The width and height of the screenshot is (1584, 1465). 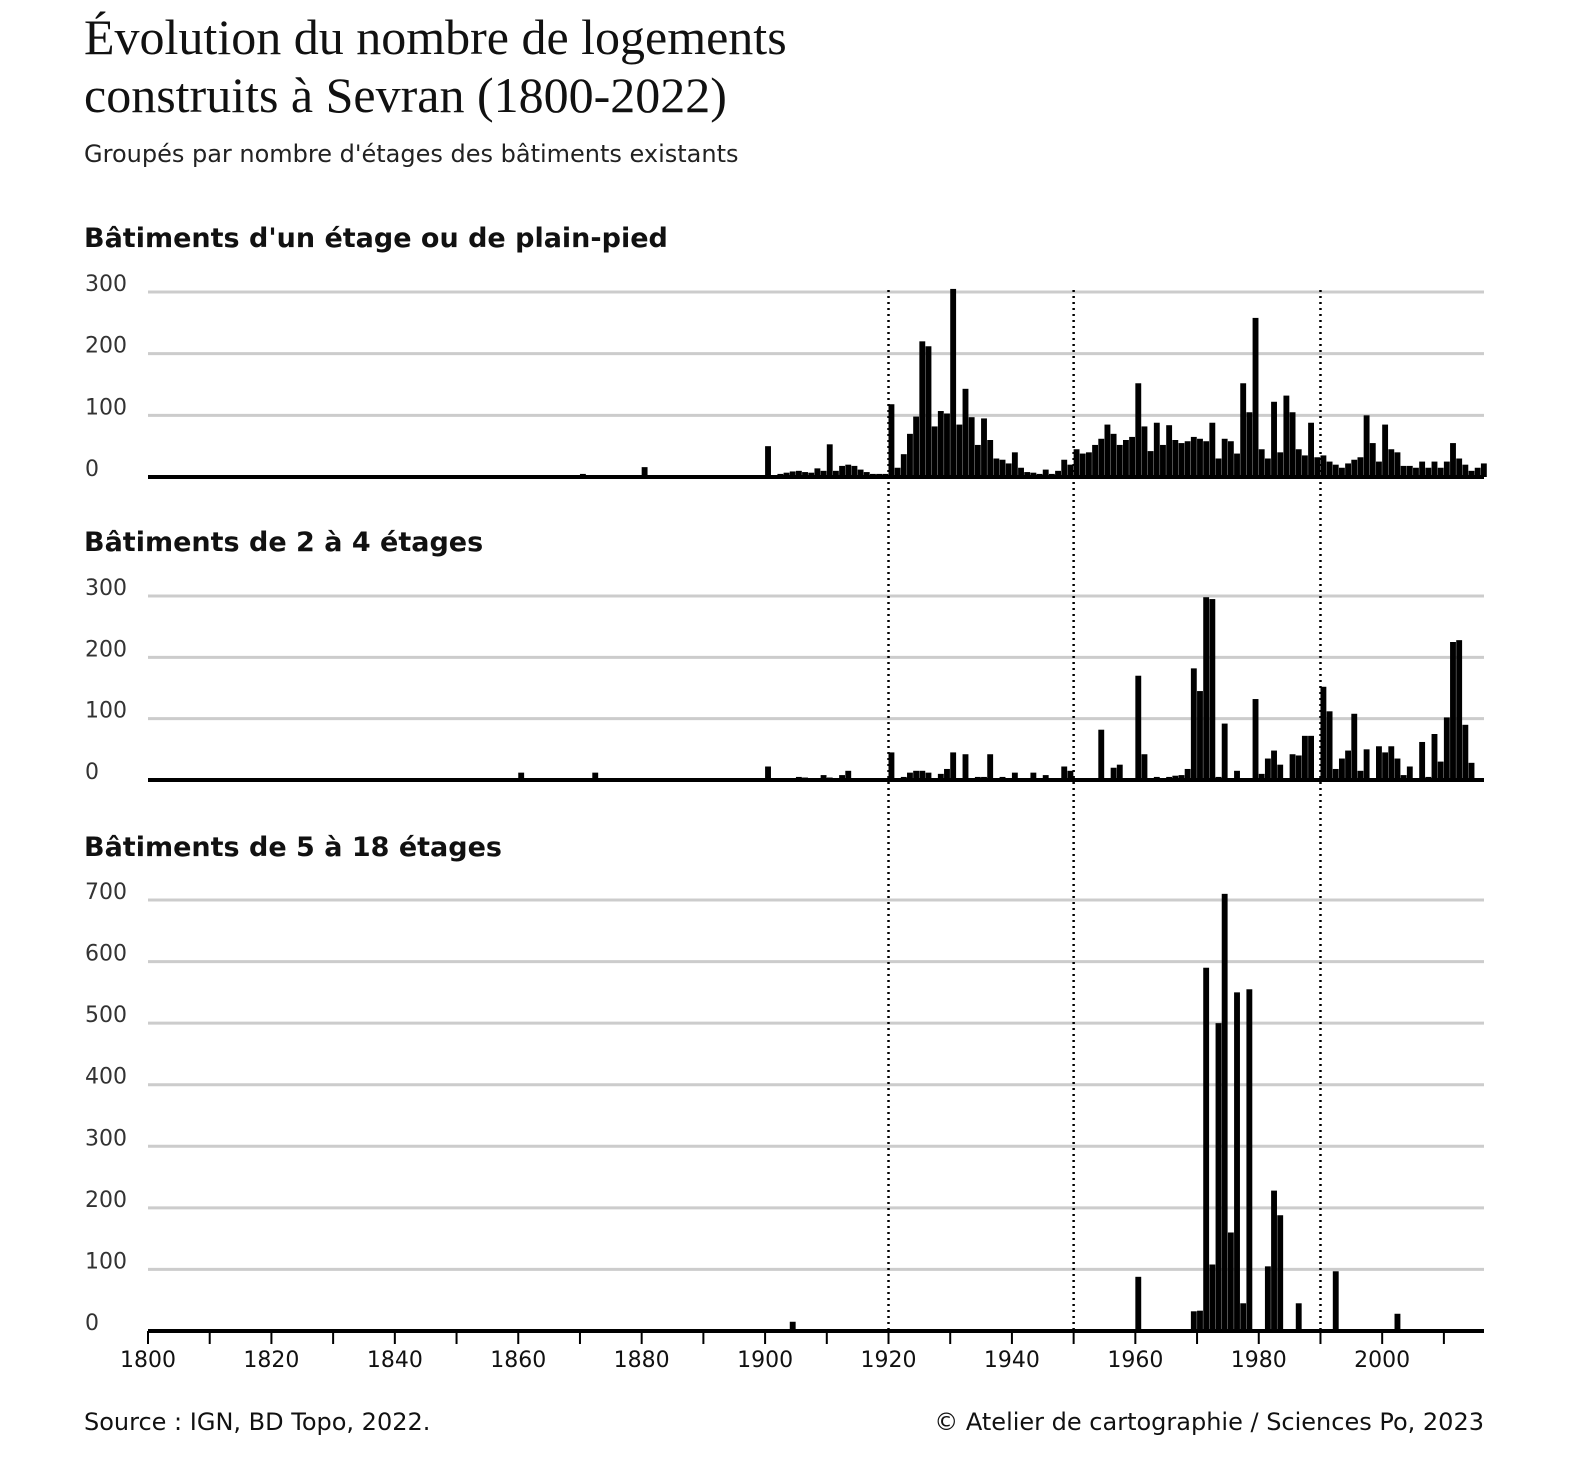 I want to click on x-tick-label: 1940, so click(x=1012, y=1360).